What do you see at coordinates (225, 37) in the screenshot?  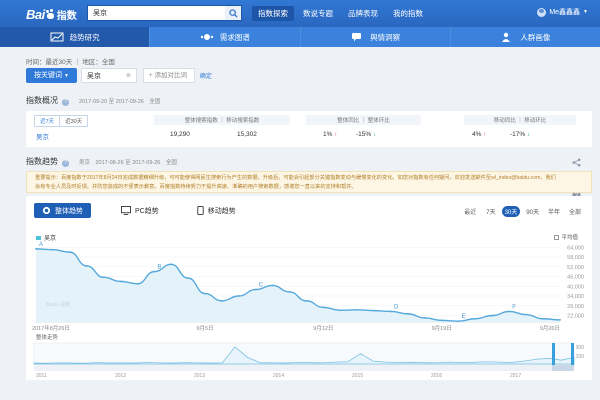 I see `tab-demand-graph: 需求图谱` at bounding box center [225, 37].